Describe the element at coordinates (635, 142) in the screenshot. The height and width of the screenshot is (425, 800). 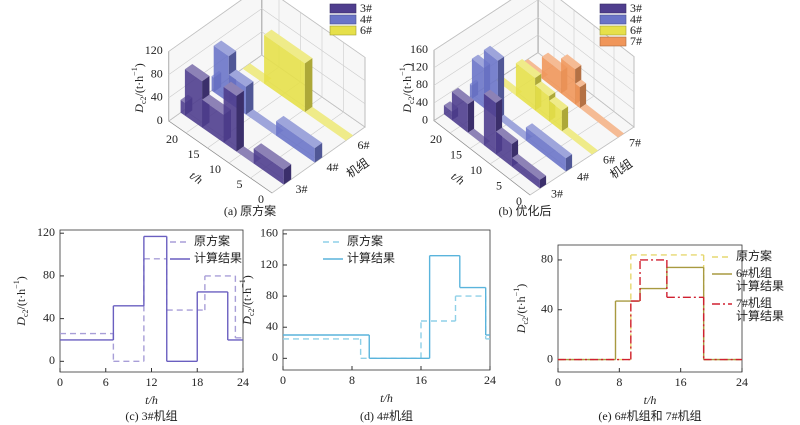
I see `category-label: 7#` at that location.